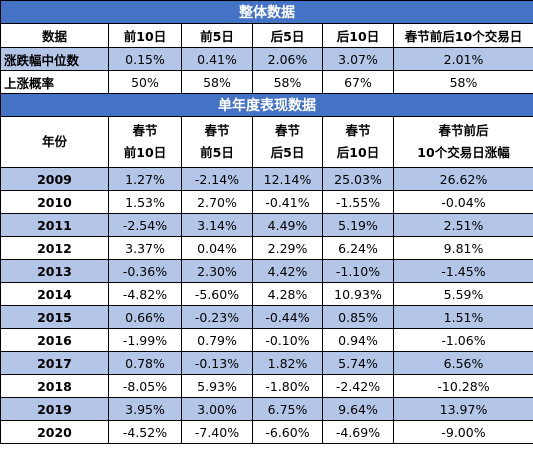 This screenshot has height=459, width=533. I want to click on year-cell: 2014, so click(54, 294).